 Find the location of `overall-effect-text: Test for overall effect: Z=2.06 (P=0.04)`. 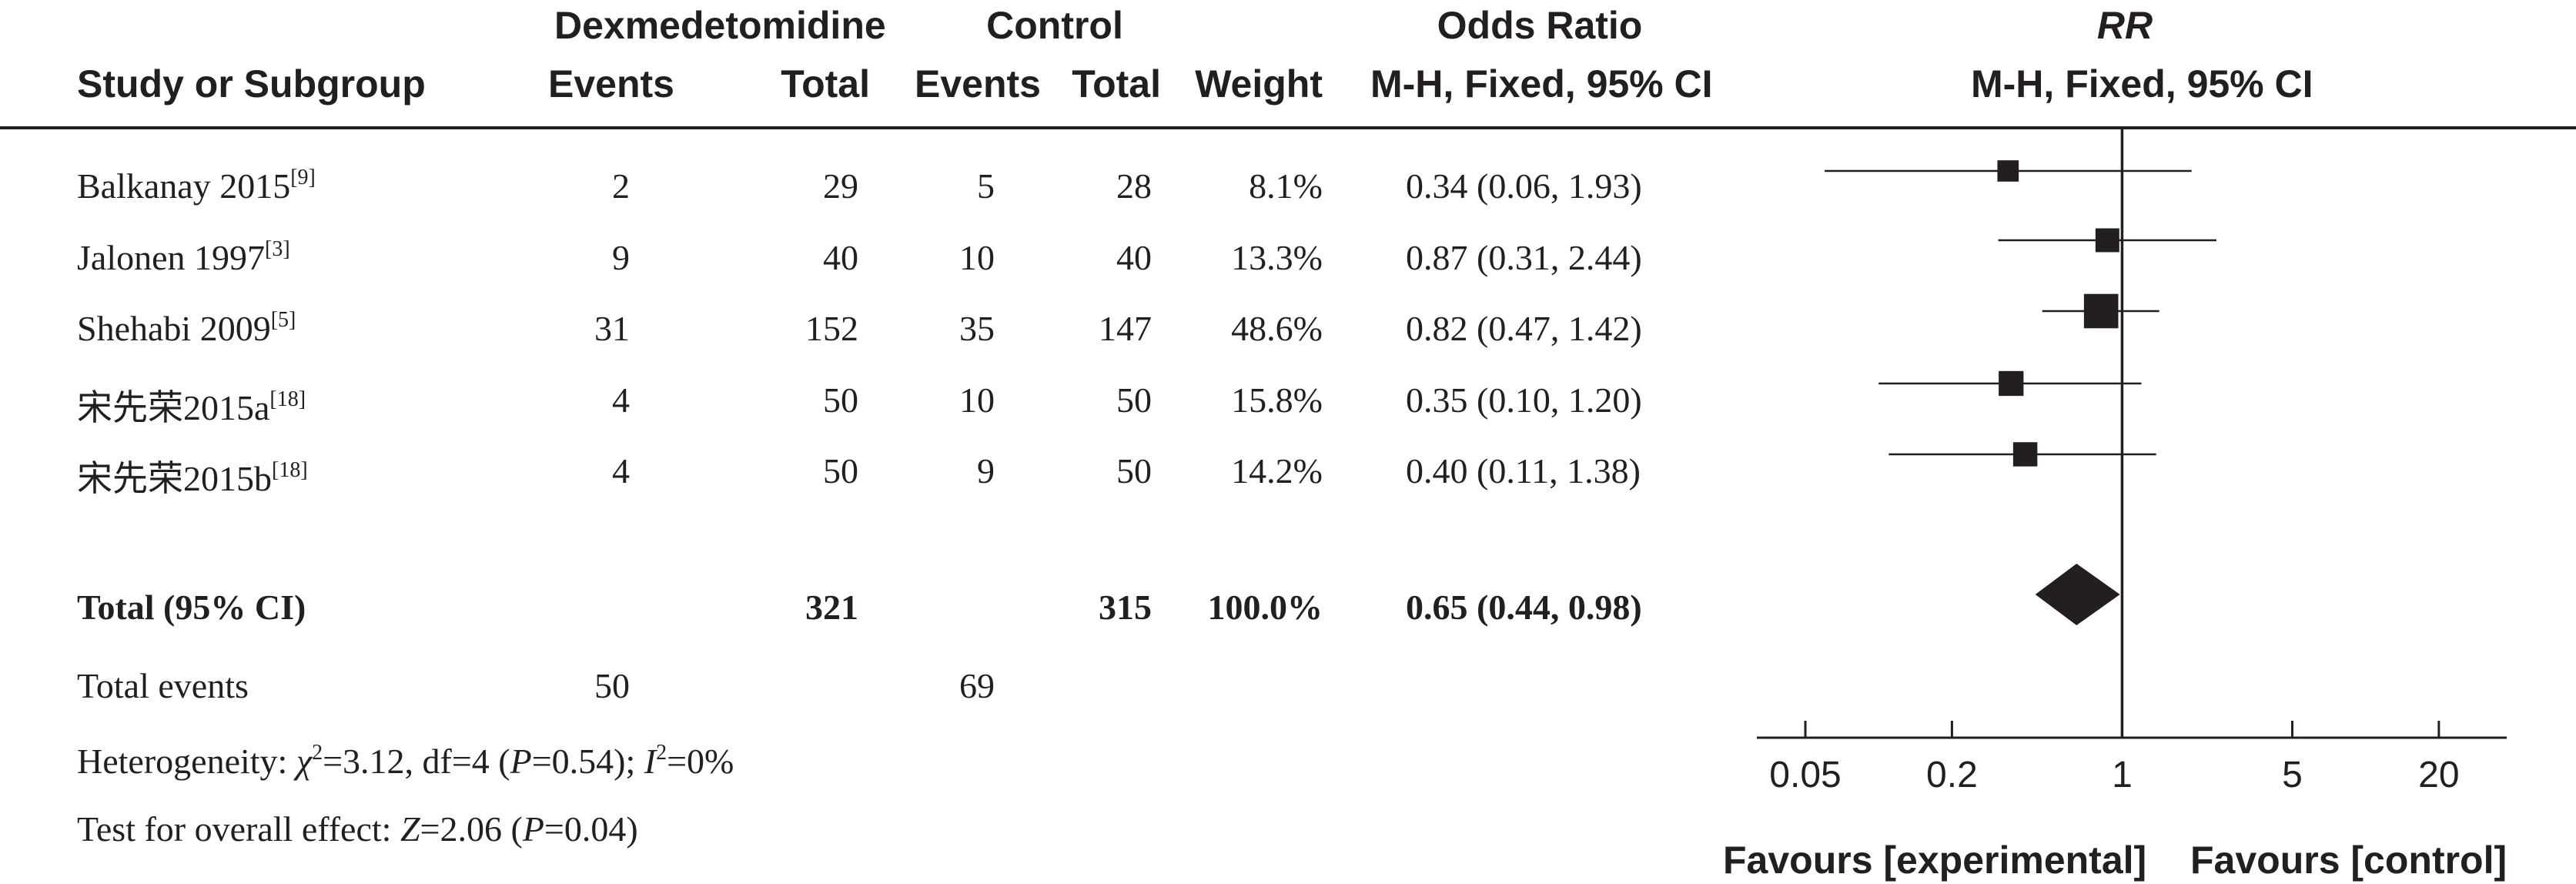

overall-effect-text: Test for overall effect: Z=2.06 (P=0.04) is located at coordinates (358, 829).